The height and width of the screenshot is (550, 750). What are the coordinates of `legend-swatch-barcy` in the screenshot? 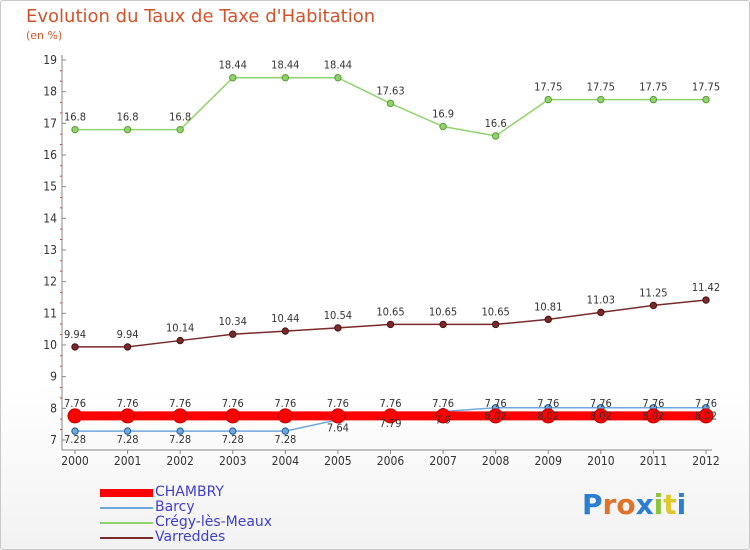 It's located at (126, 508).